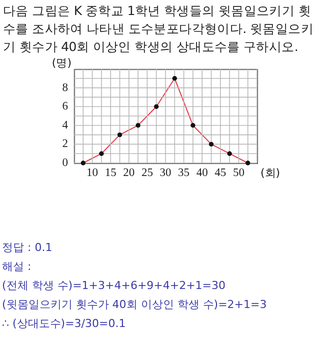  I want to click on y-tick-label: 6, so click(65, 106).